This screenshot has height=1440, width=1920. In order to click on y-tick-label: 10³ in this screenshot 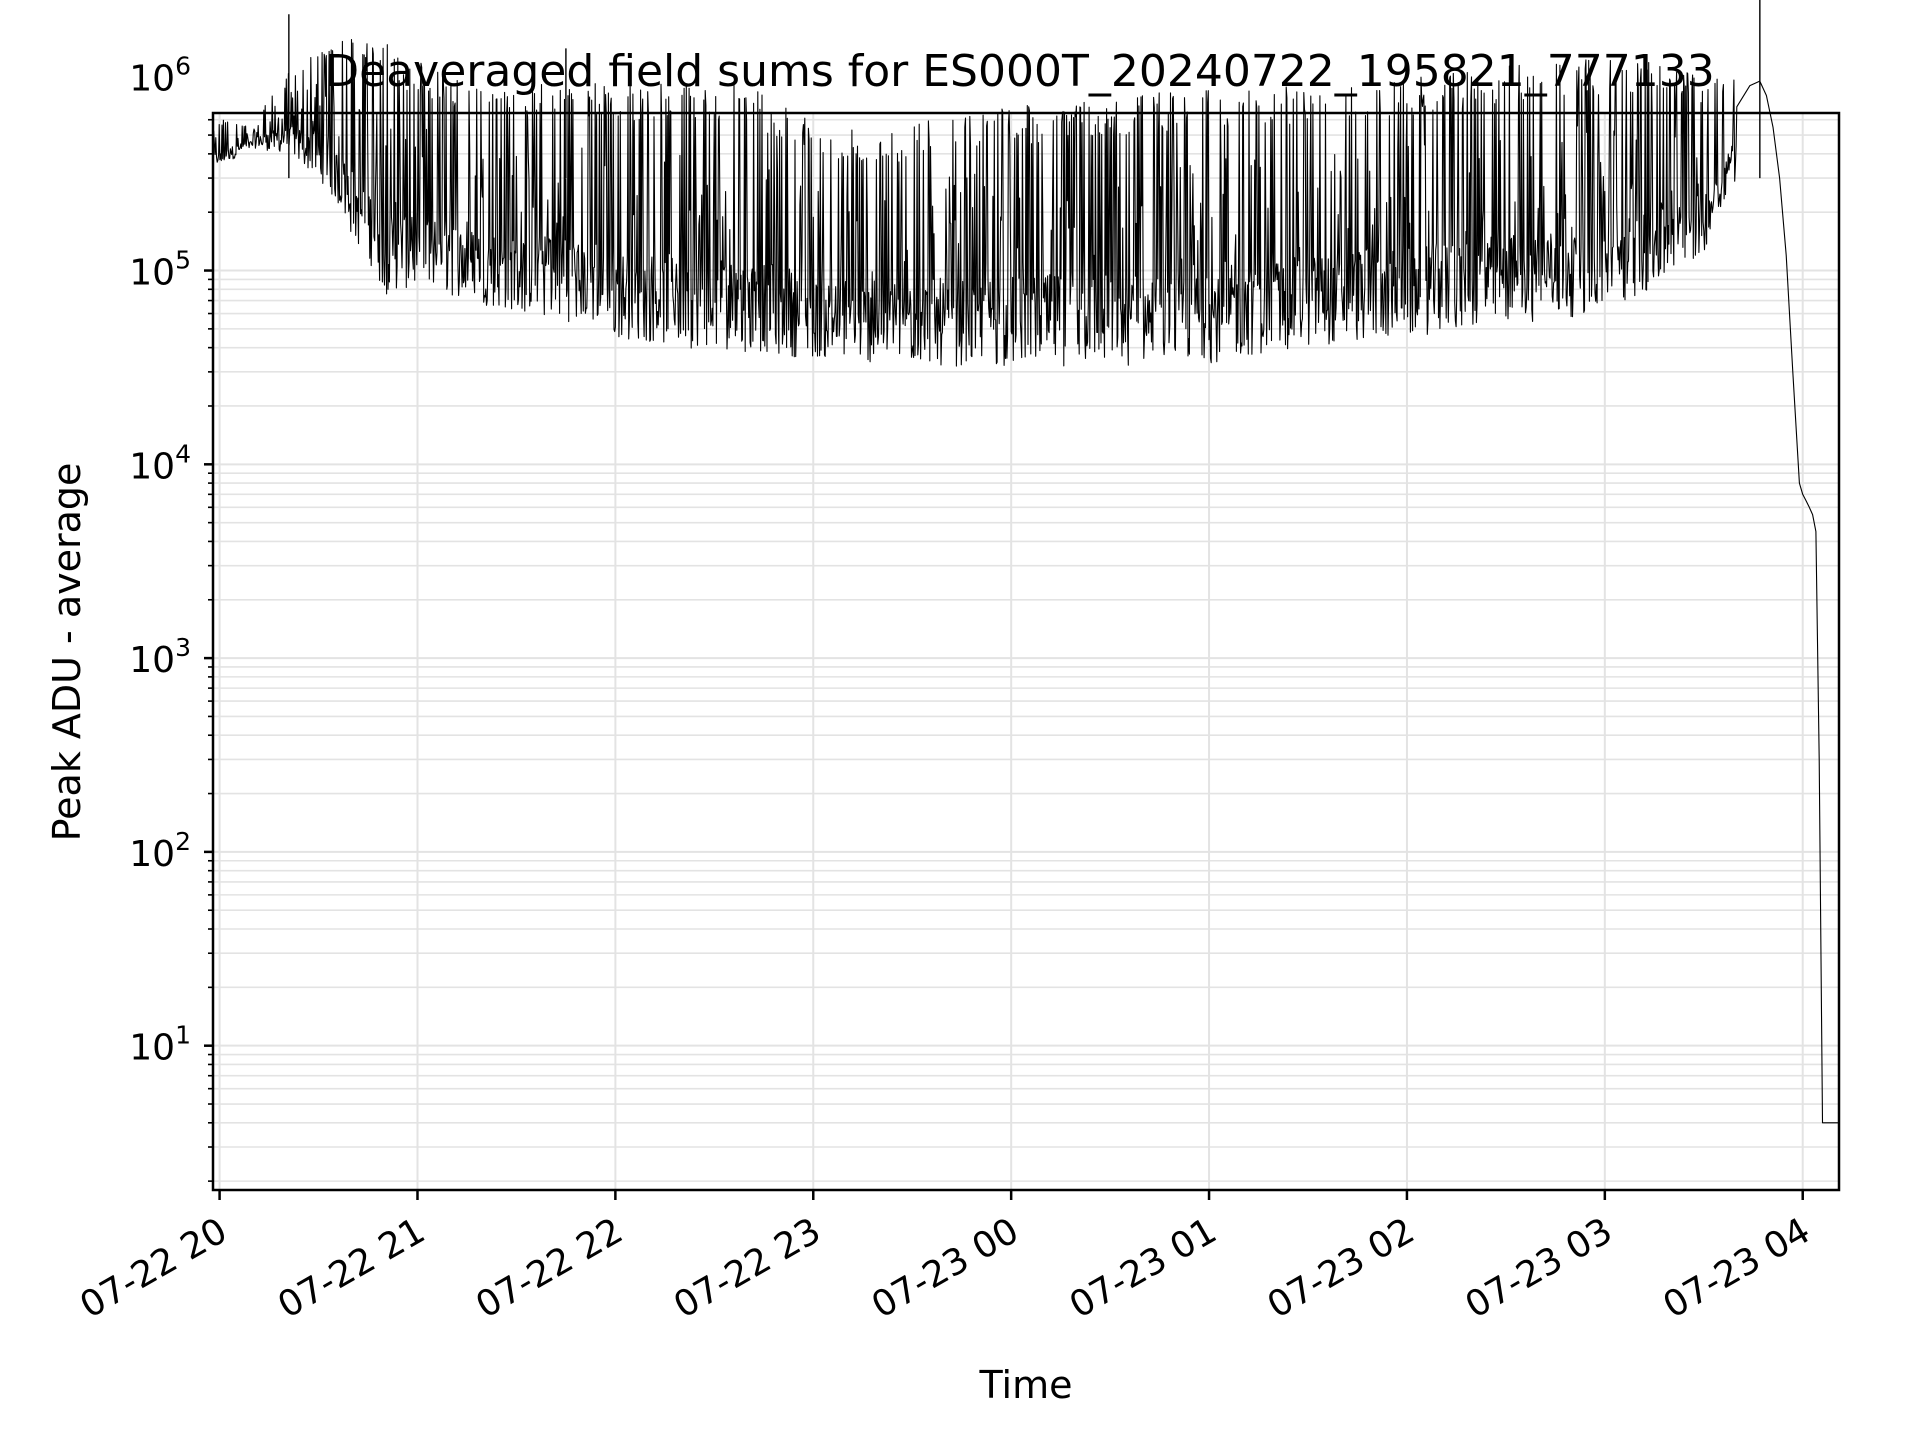, I will do `click(160, 657)`.